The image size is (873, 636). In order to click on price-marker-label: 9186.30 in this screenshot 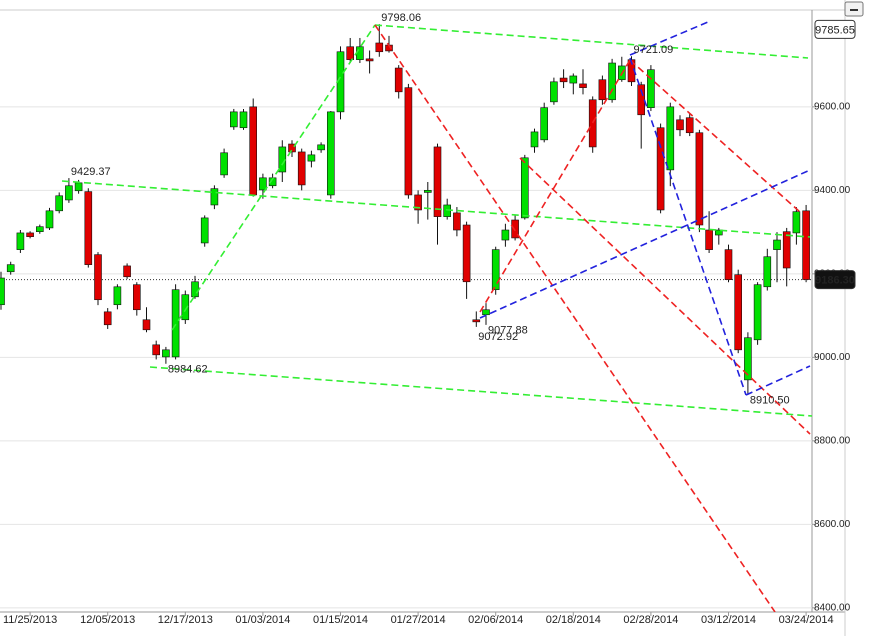, I will do `click(835, 280)`.